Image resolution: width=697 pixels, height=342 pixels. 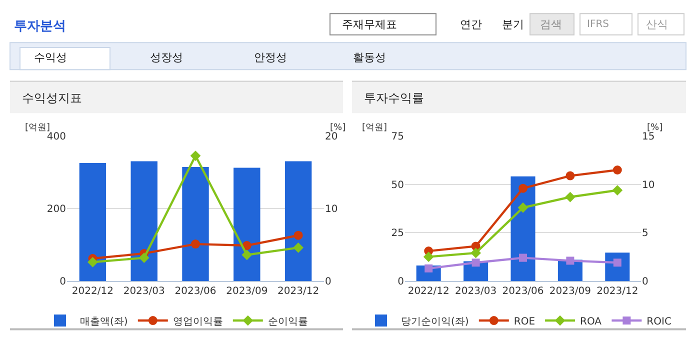 What do you see at coordinates (50, 57) in the screenshot?
I see `text: 수익성` at bounding box center [50, 57].